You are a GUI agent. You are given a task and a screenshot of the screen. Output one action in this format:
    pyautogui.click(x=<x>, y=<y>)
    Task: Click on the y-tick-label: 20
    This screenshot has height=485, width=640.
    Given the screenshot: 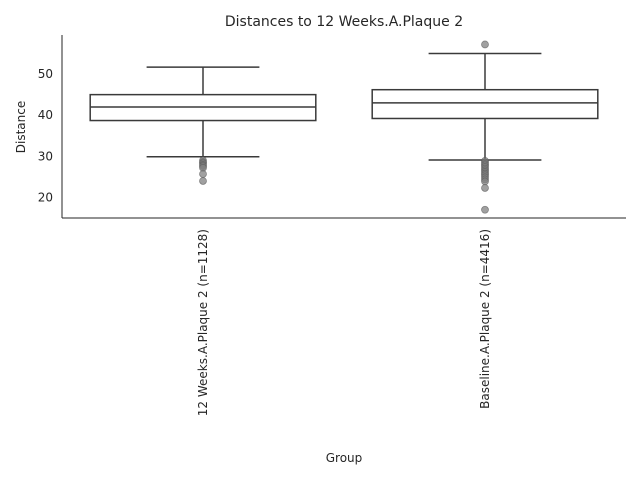 What is the action you would take?
    pyautogui.click(x=45, y=197)
    